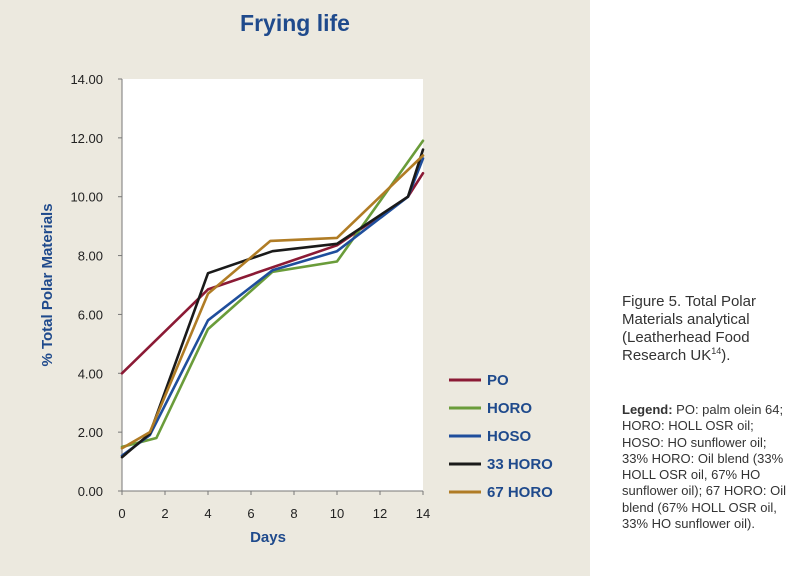  Describe the element at coordinates (121, 513) in the screenshot. I see `x-tick-label: 0` at that location.